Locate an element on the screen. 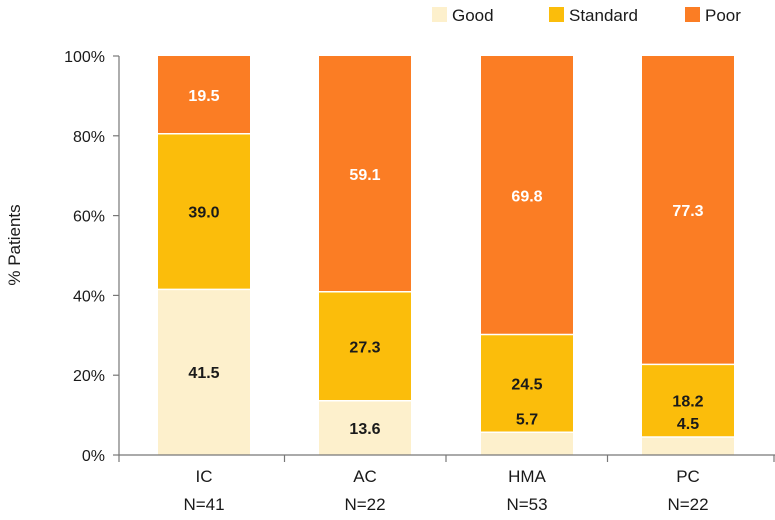 The width and height of the screenshot is (775, 520). legend: Good Standard Poor is located at coordinates (586, 15).